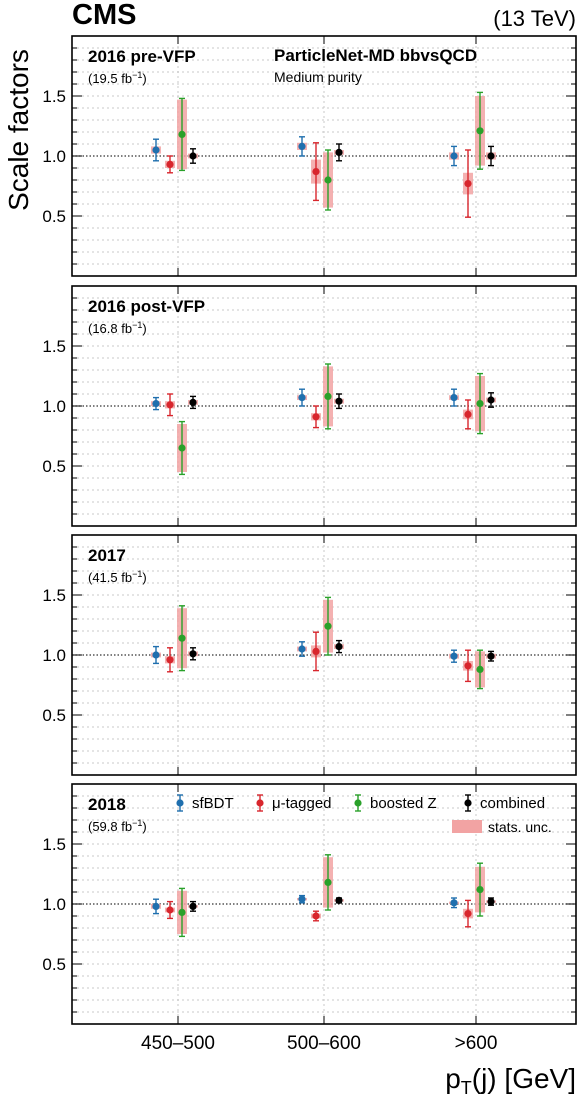 The height and width of the screenshot is (1096, 580). I want to click on x-axis-title: pT(j) [GeV], so click(510, 1079).